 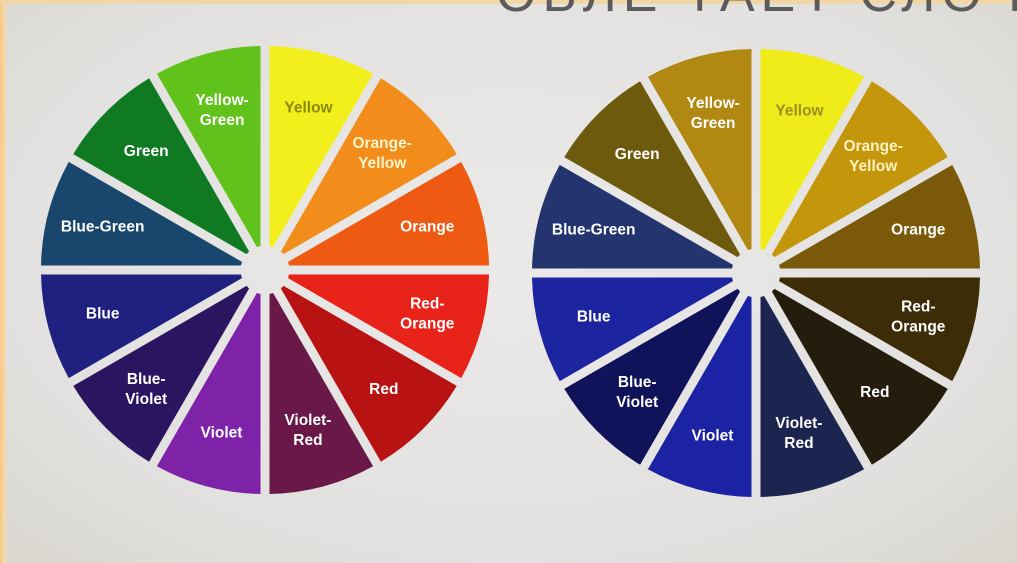 I want to click on segment-violet: Violet, so click(x=208, y=393).